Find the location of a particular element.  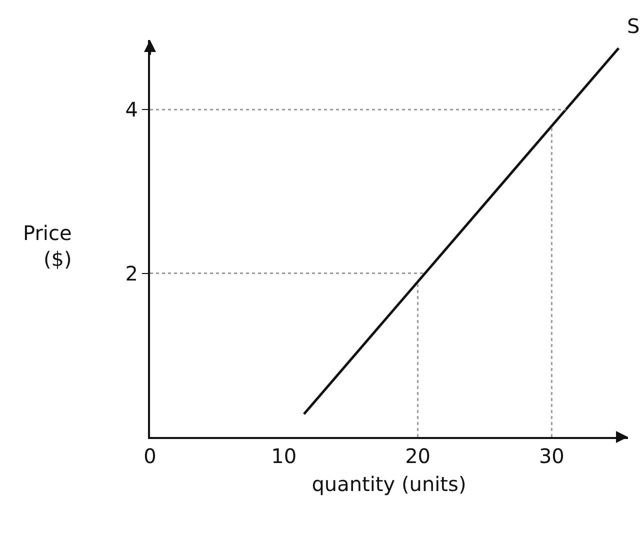

x-tick-label: 0 is located at coordinates (150, 456).